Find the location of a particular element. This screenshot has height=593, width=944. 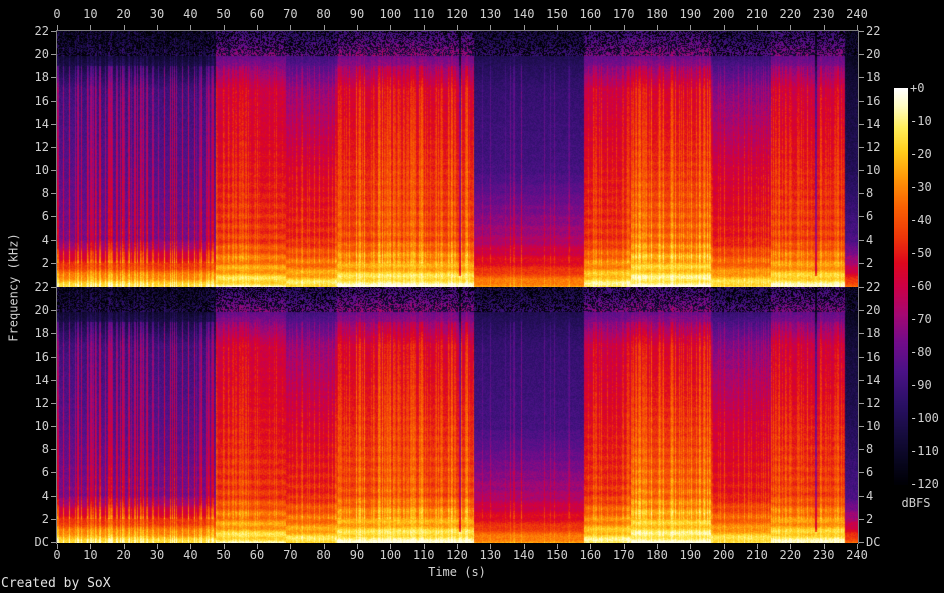

time-tick-label-top: 90 is located at coordinates (357, 14).